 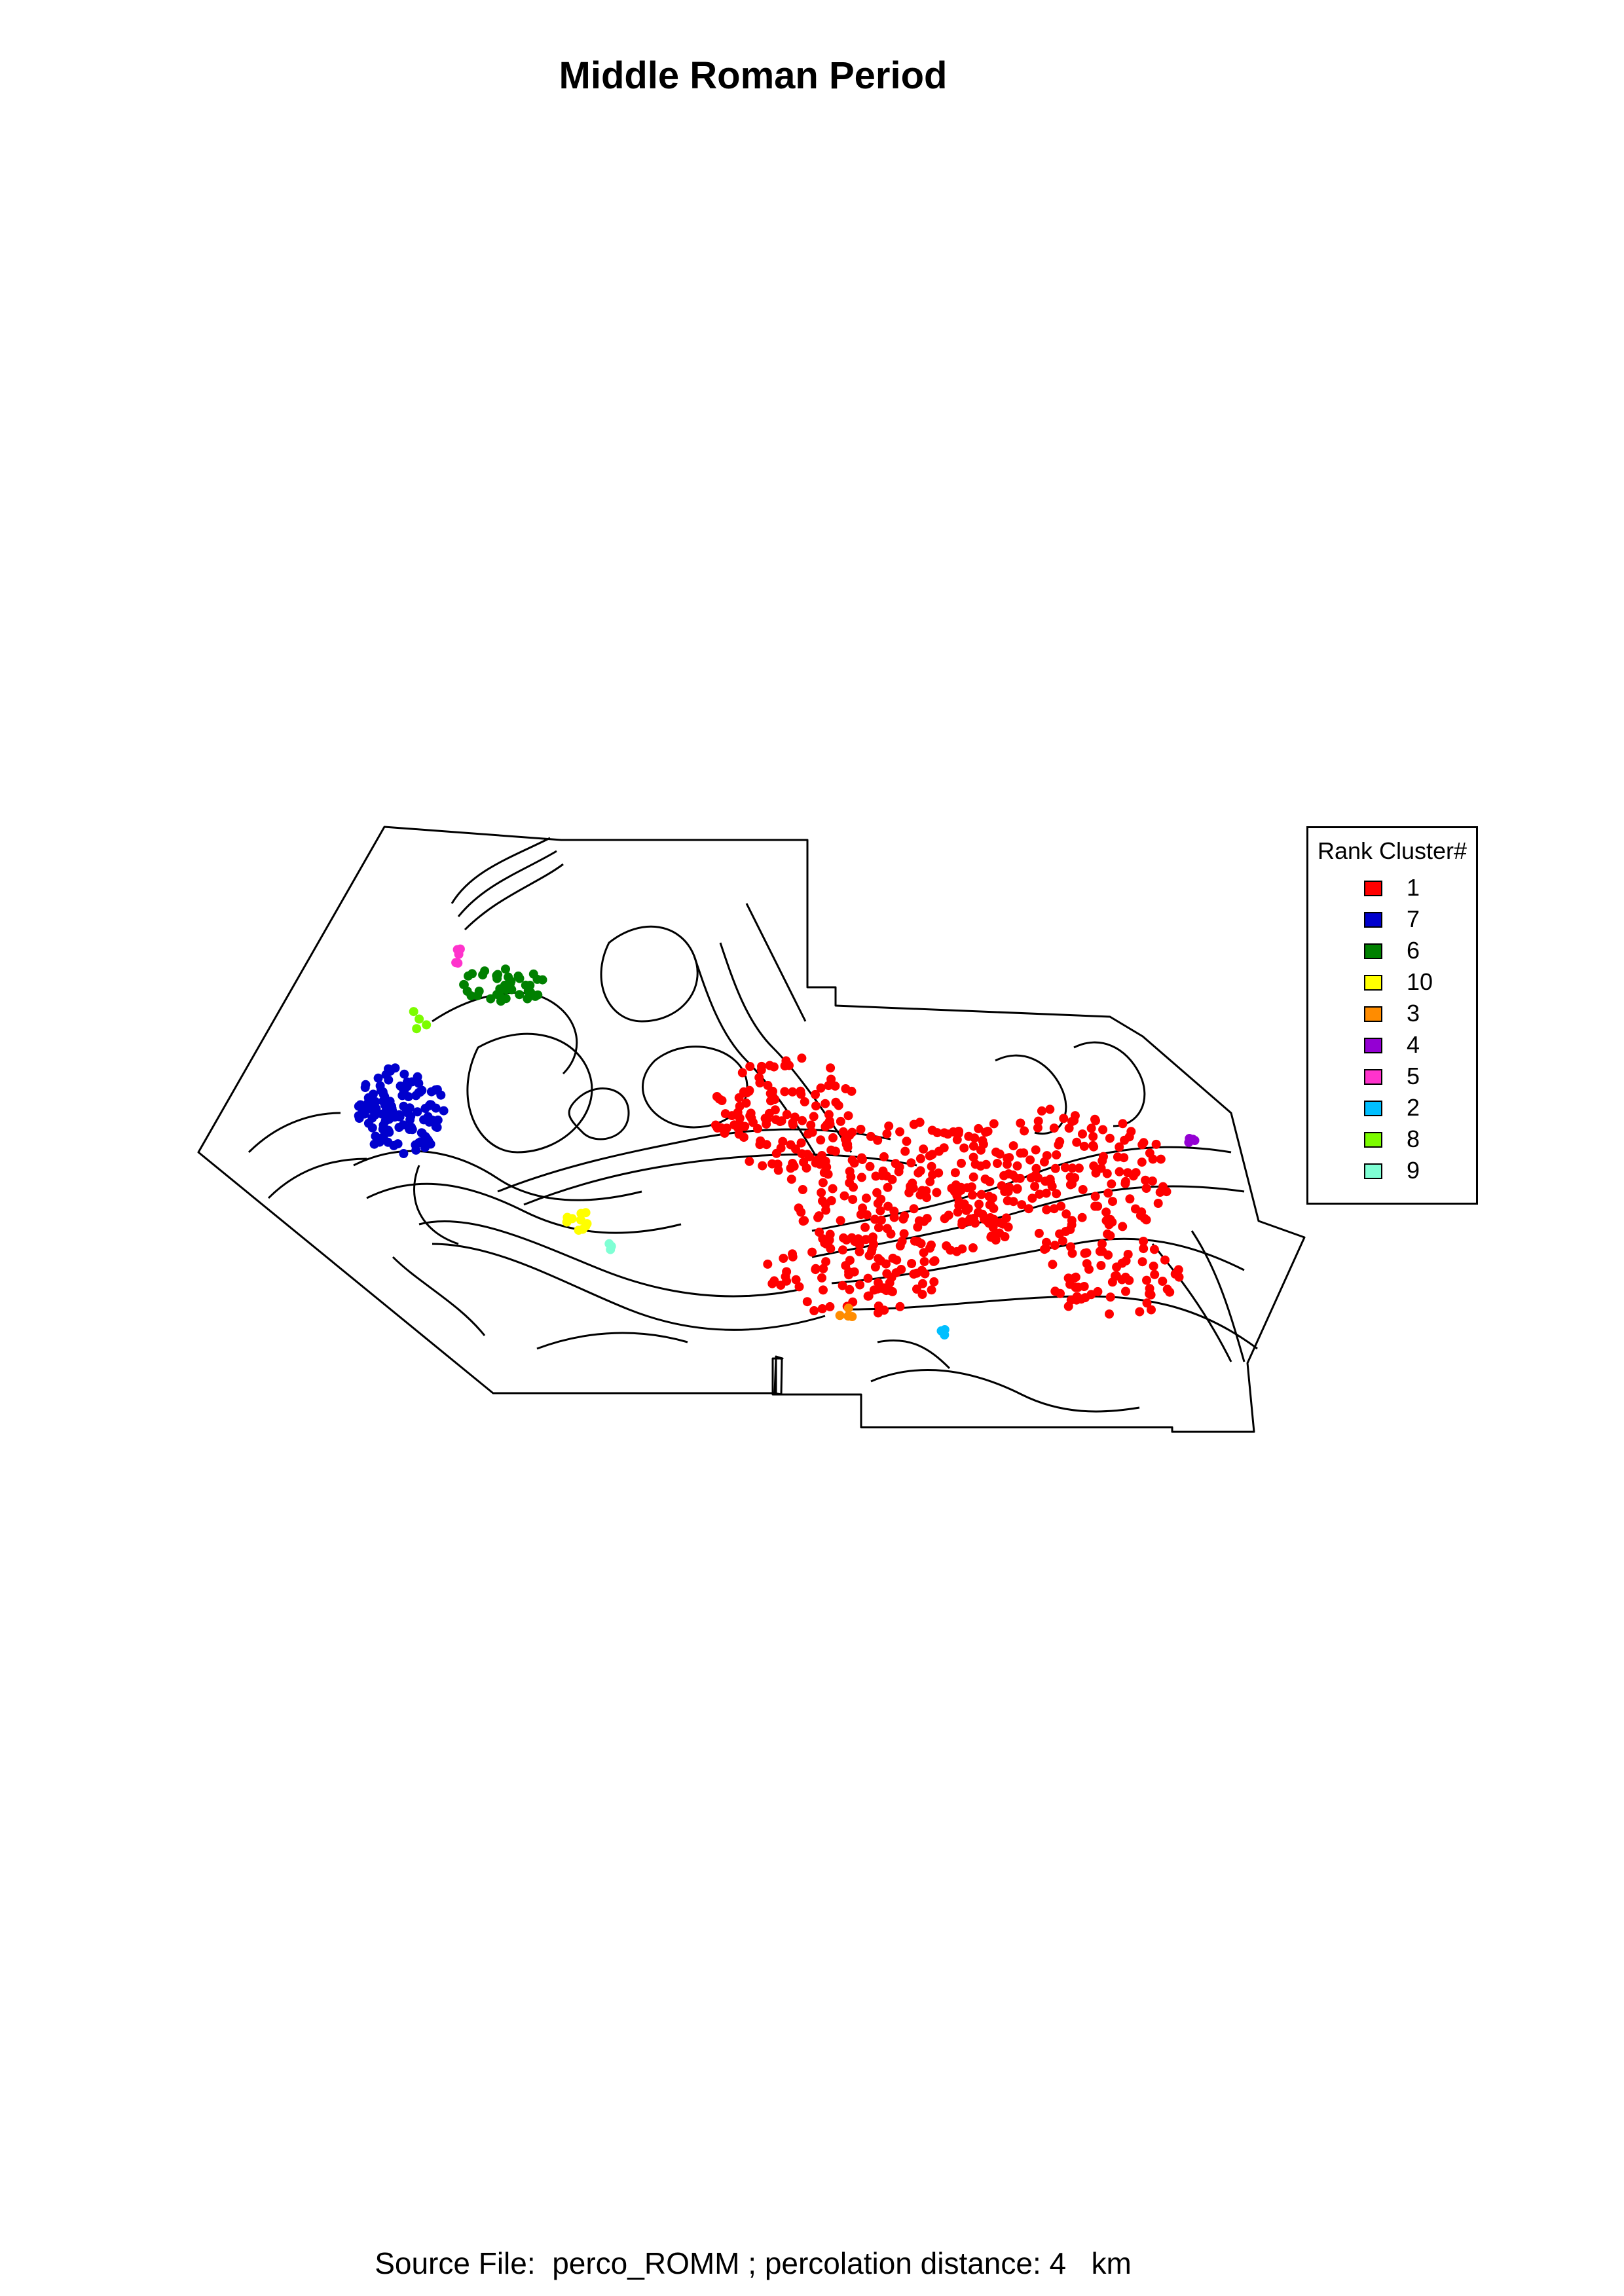 What do you see at coordinates (1392, 1078) in the screenshot?
I see `legend-item: 5` at bounding box center [1392, 1078].